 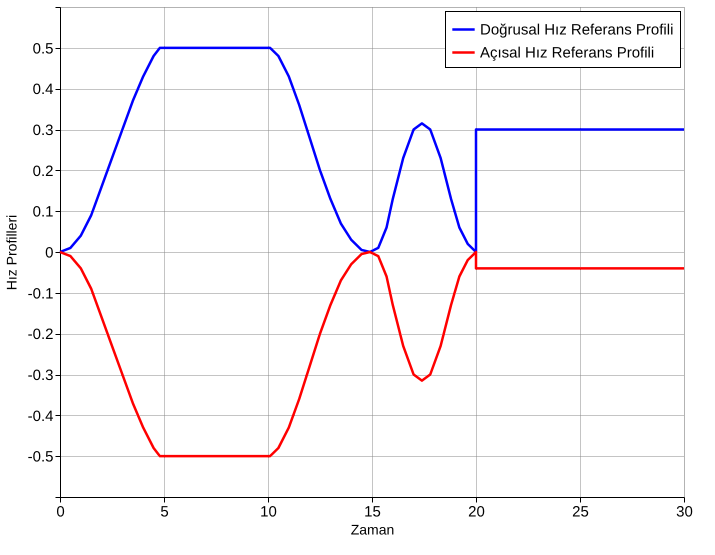 What do you see at coordinates (12, 252) in the screenshot?
I see `y-axis-title: Hız Profilleri` at bounding box center [12, 252].